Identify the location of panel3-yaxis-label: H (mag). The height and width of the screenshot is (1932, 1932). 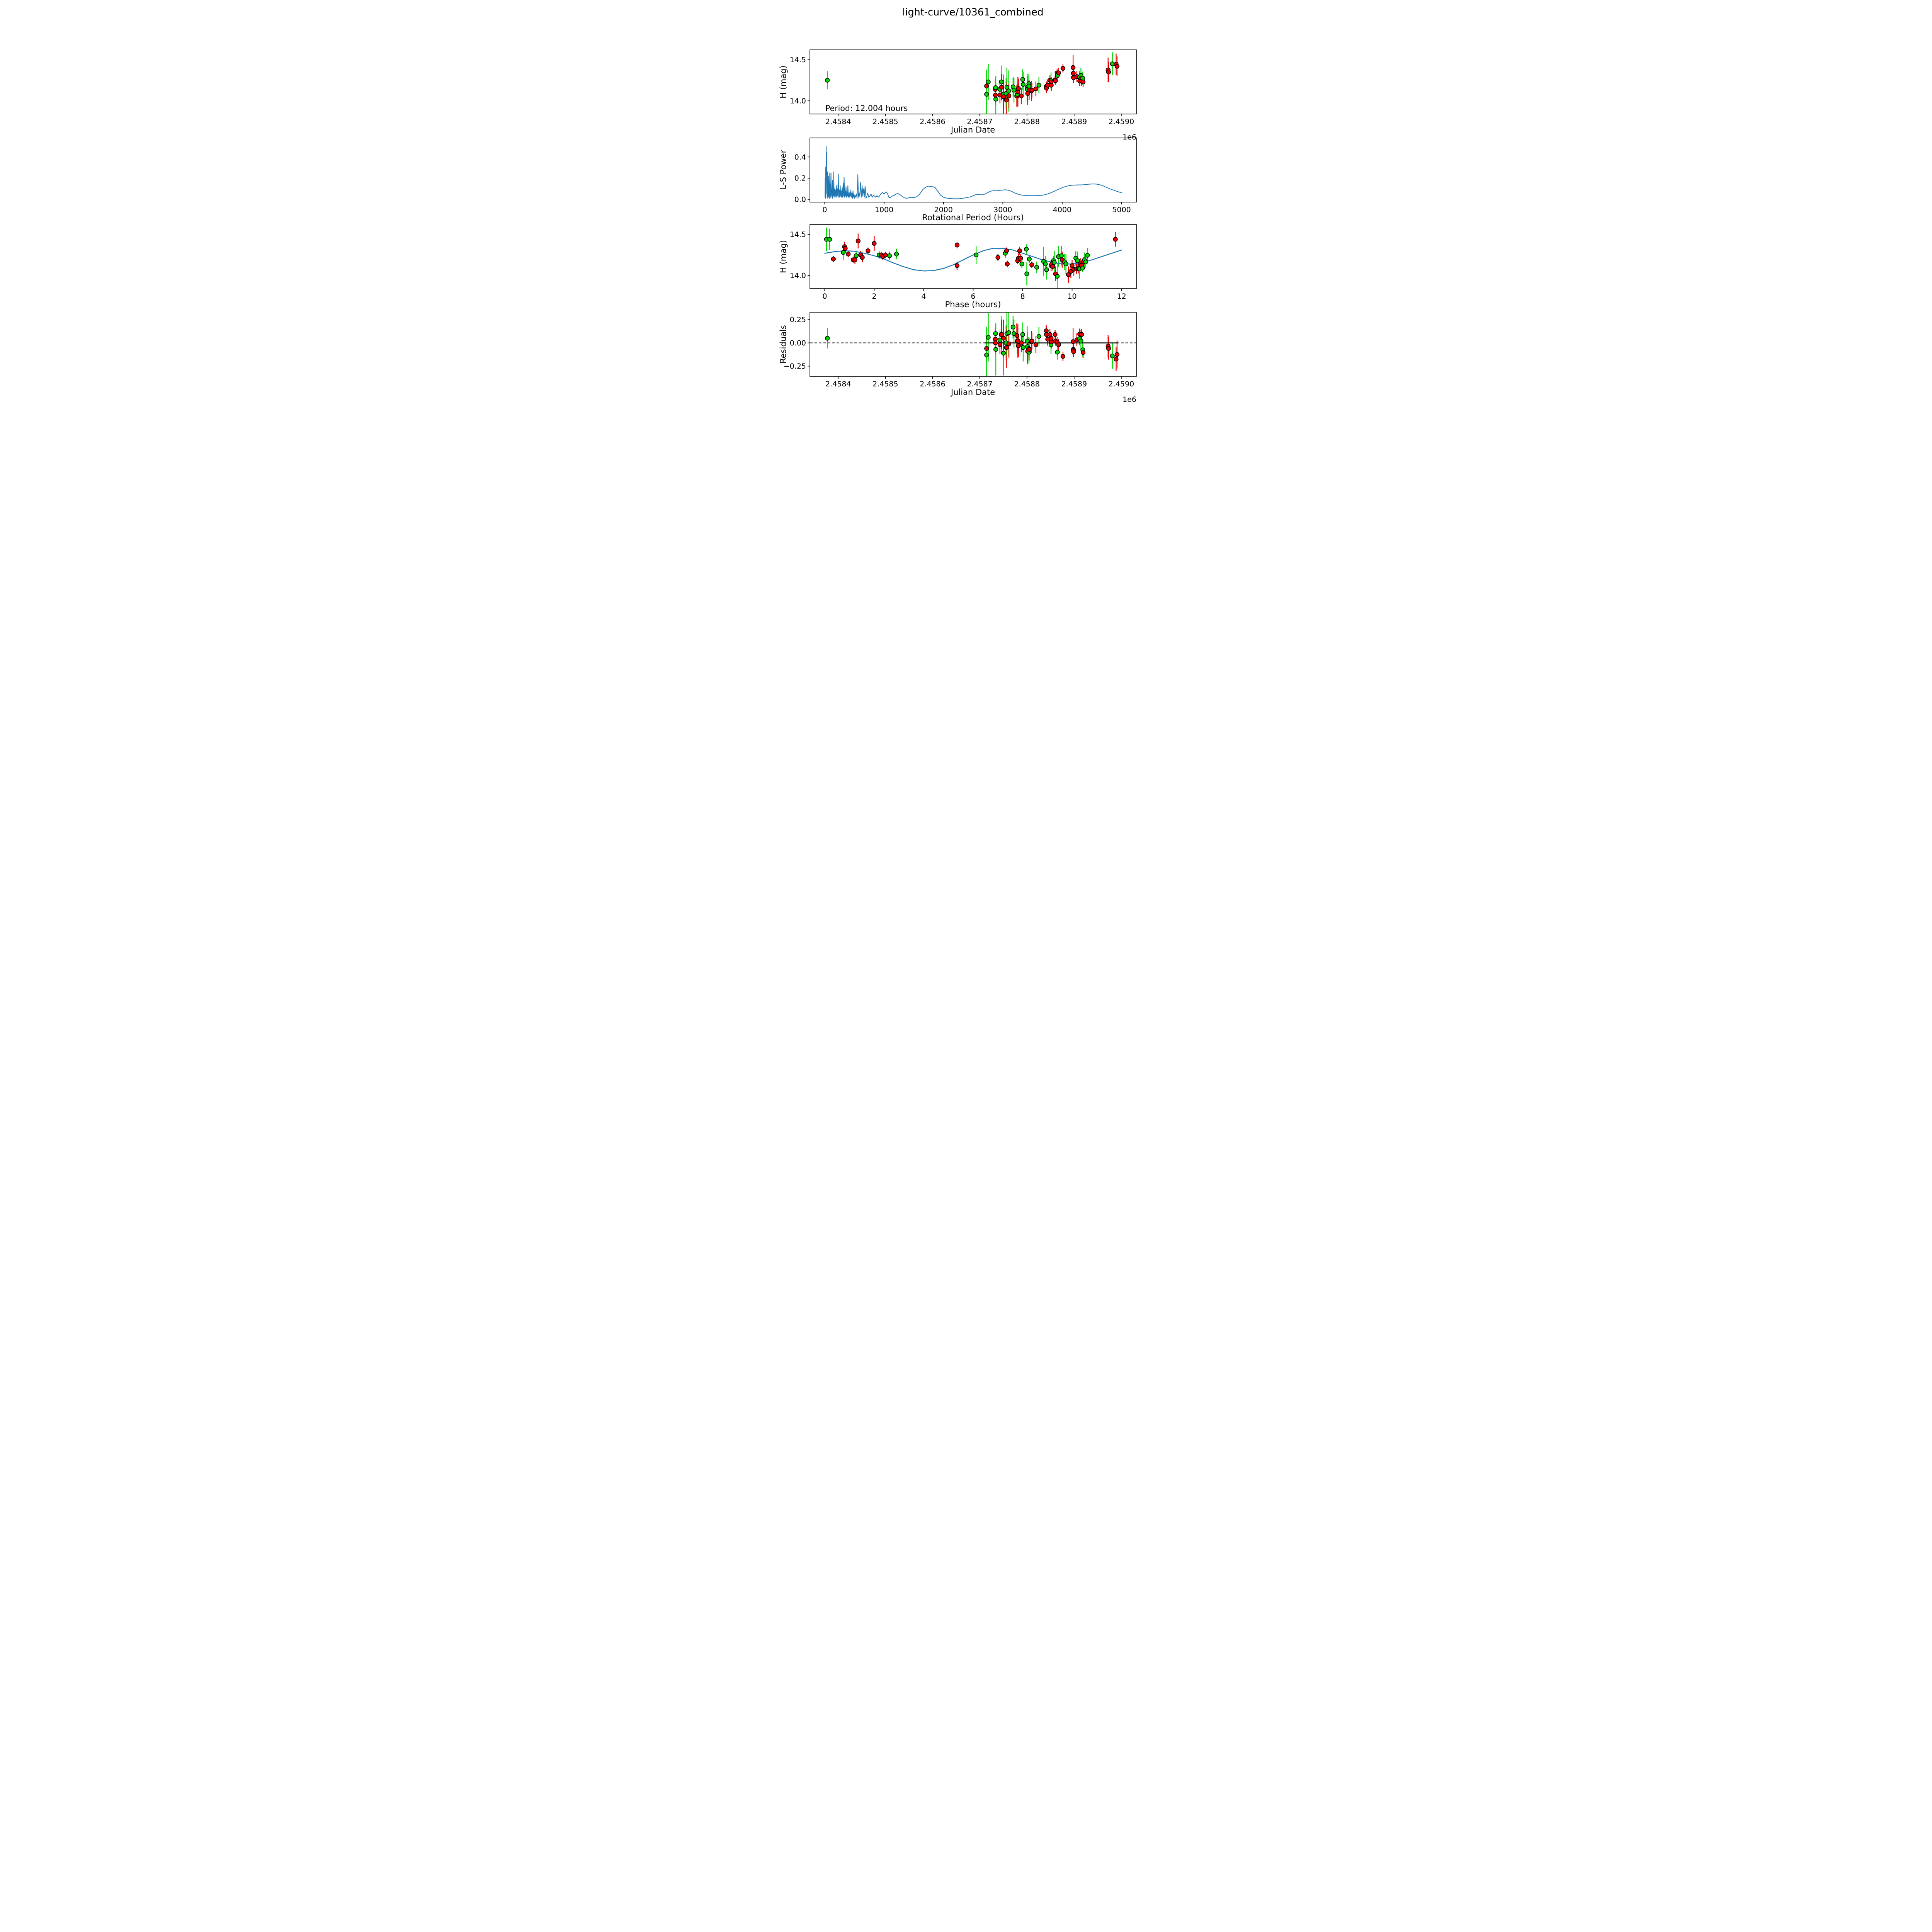
(784, 257).